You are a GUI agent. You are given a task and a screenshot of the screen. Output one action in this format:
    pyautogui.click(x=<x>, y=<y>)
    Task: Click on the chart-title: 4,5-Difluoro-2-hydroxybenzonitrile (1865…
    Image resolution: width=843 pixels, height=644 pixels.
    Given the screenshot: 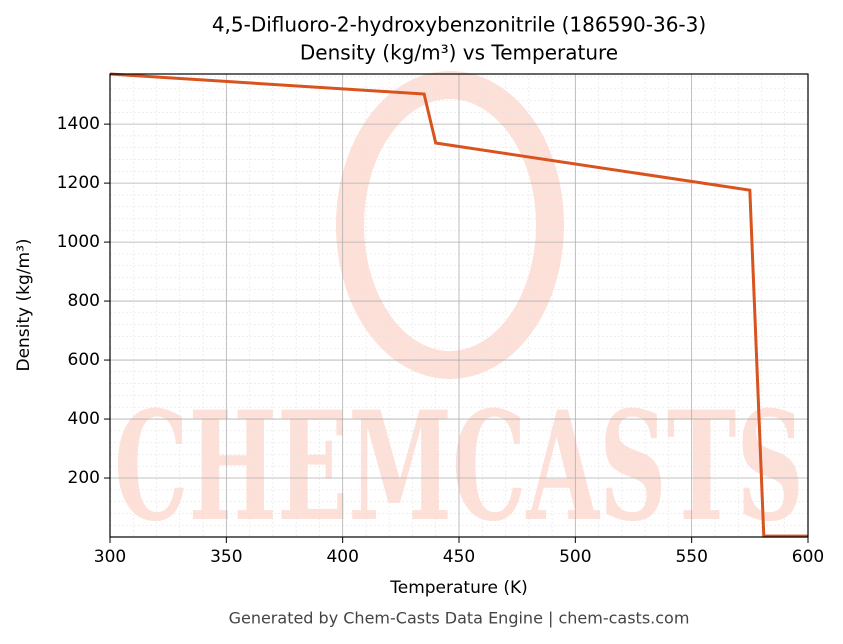 What is the action you would take?
    pyautogui.click(x=459, y=25)
    